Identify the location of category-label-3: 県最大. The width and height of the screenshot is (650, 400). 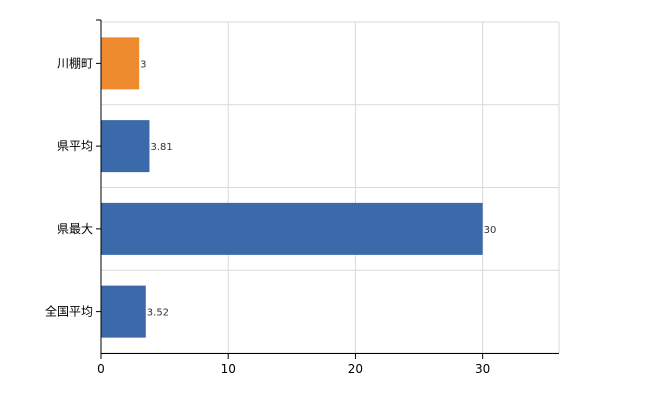
(75, 229).